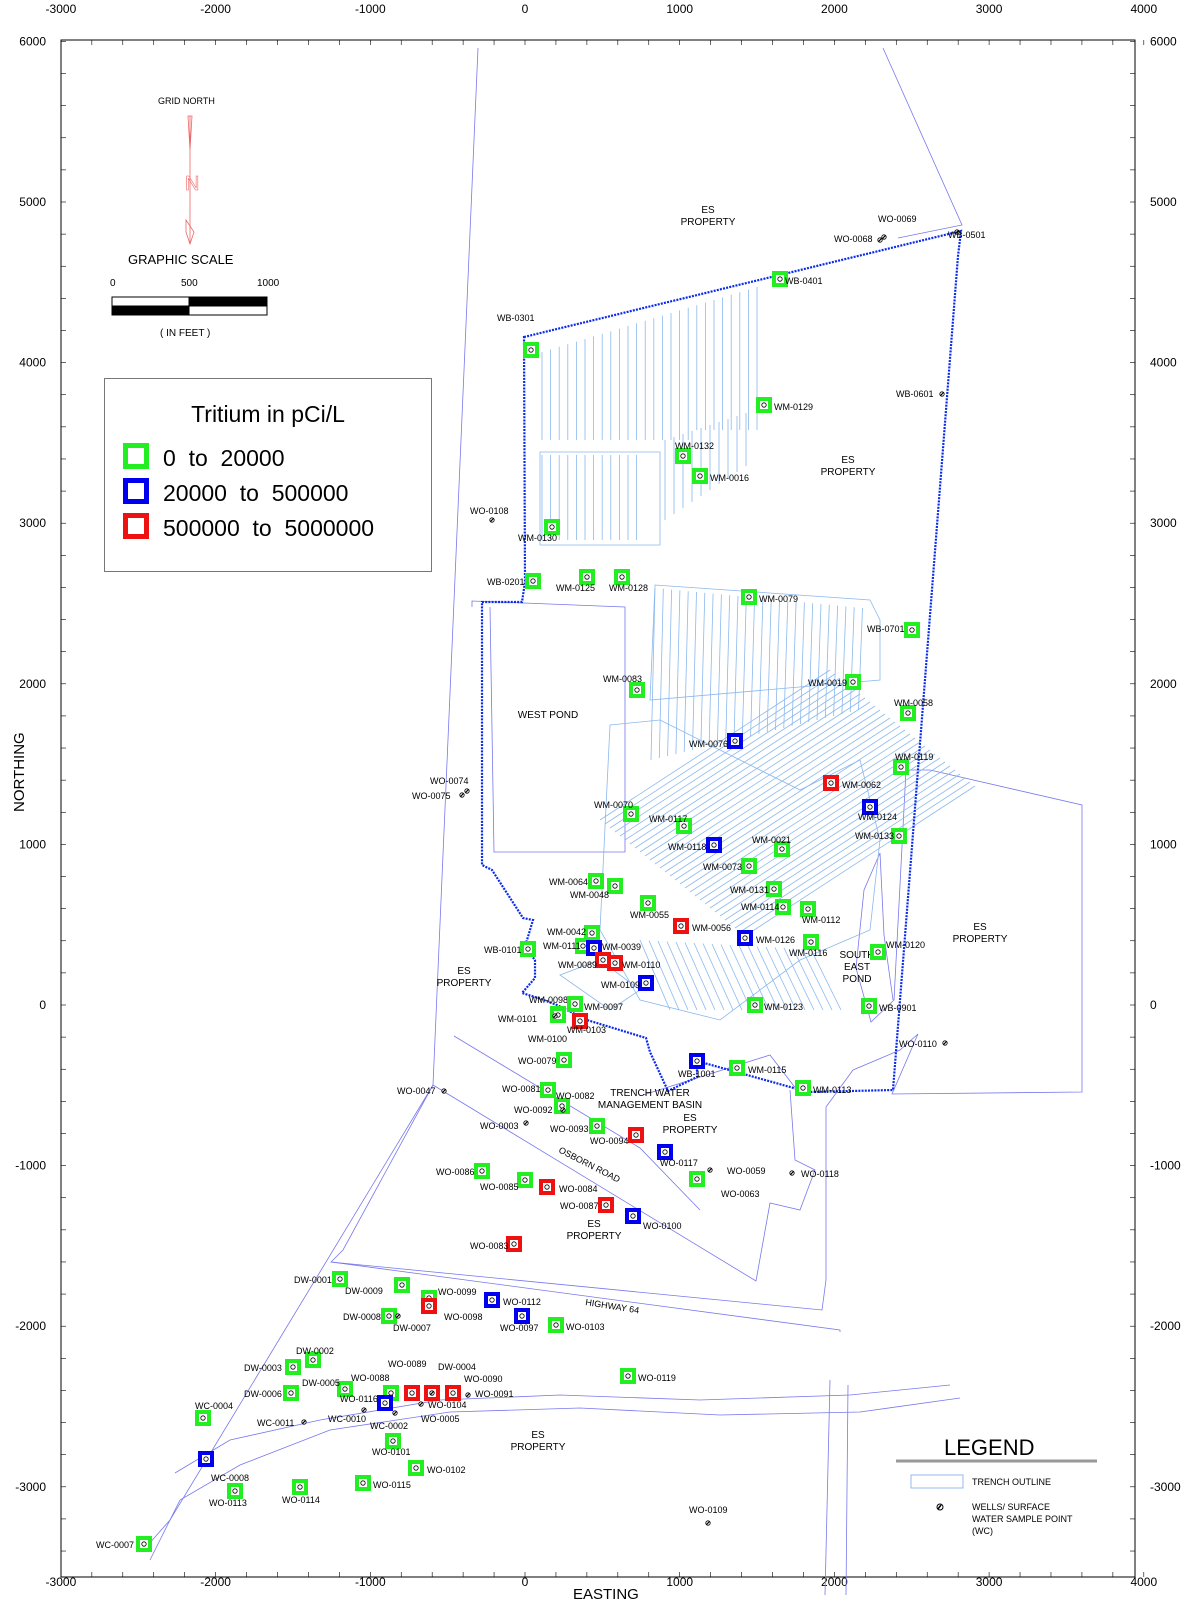 Image resolution: width=1200 pixels, height=1604 pixels. I want to click on well-marker: DW-0008, so click(370, 1316).